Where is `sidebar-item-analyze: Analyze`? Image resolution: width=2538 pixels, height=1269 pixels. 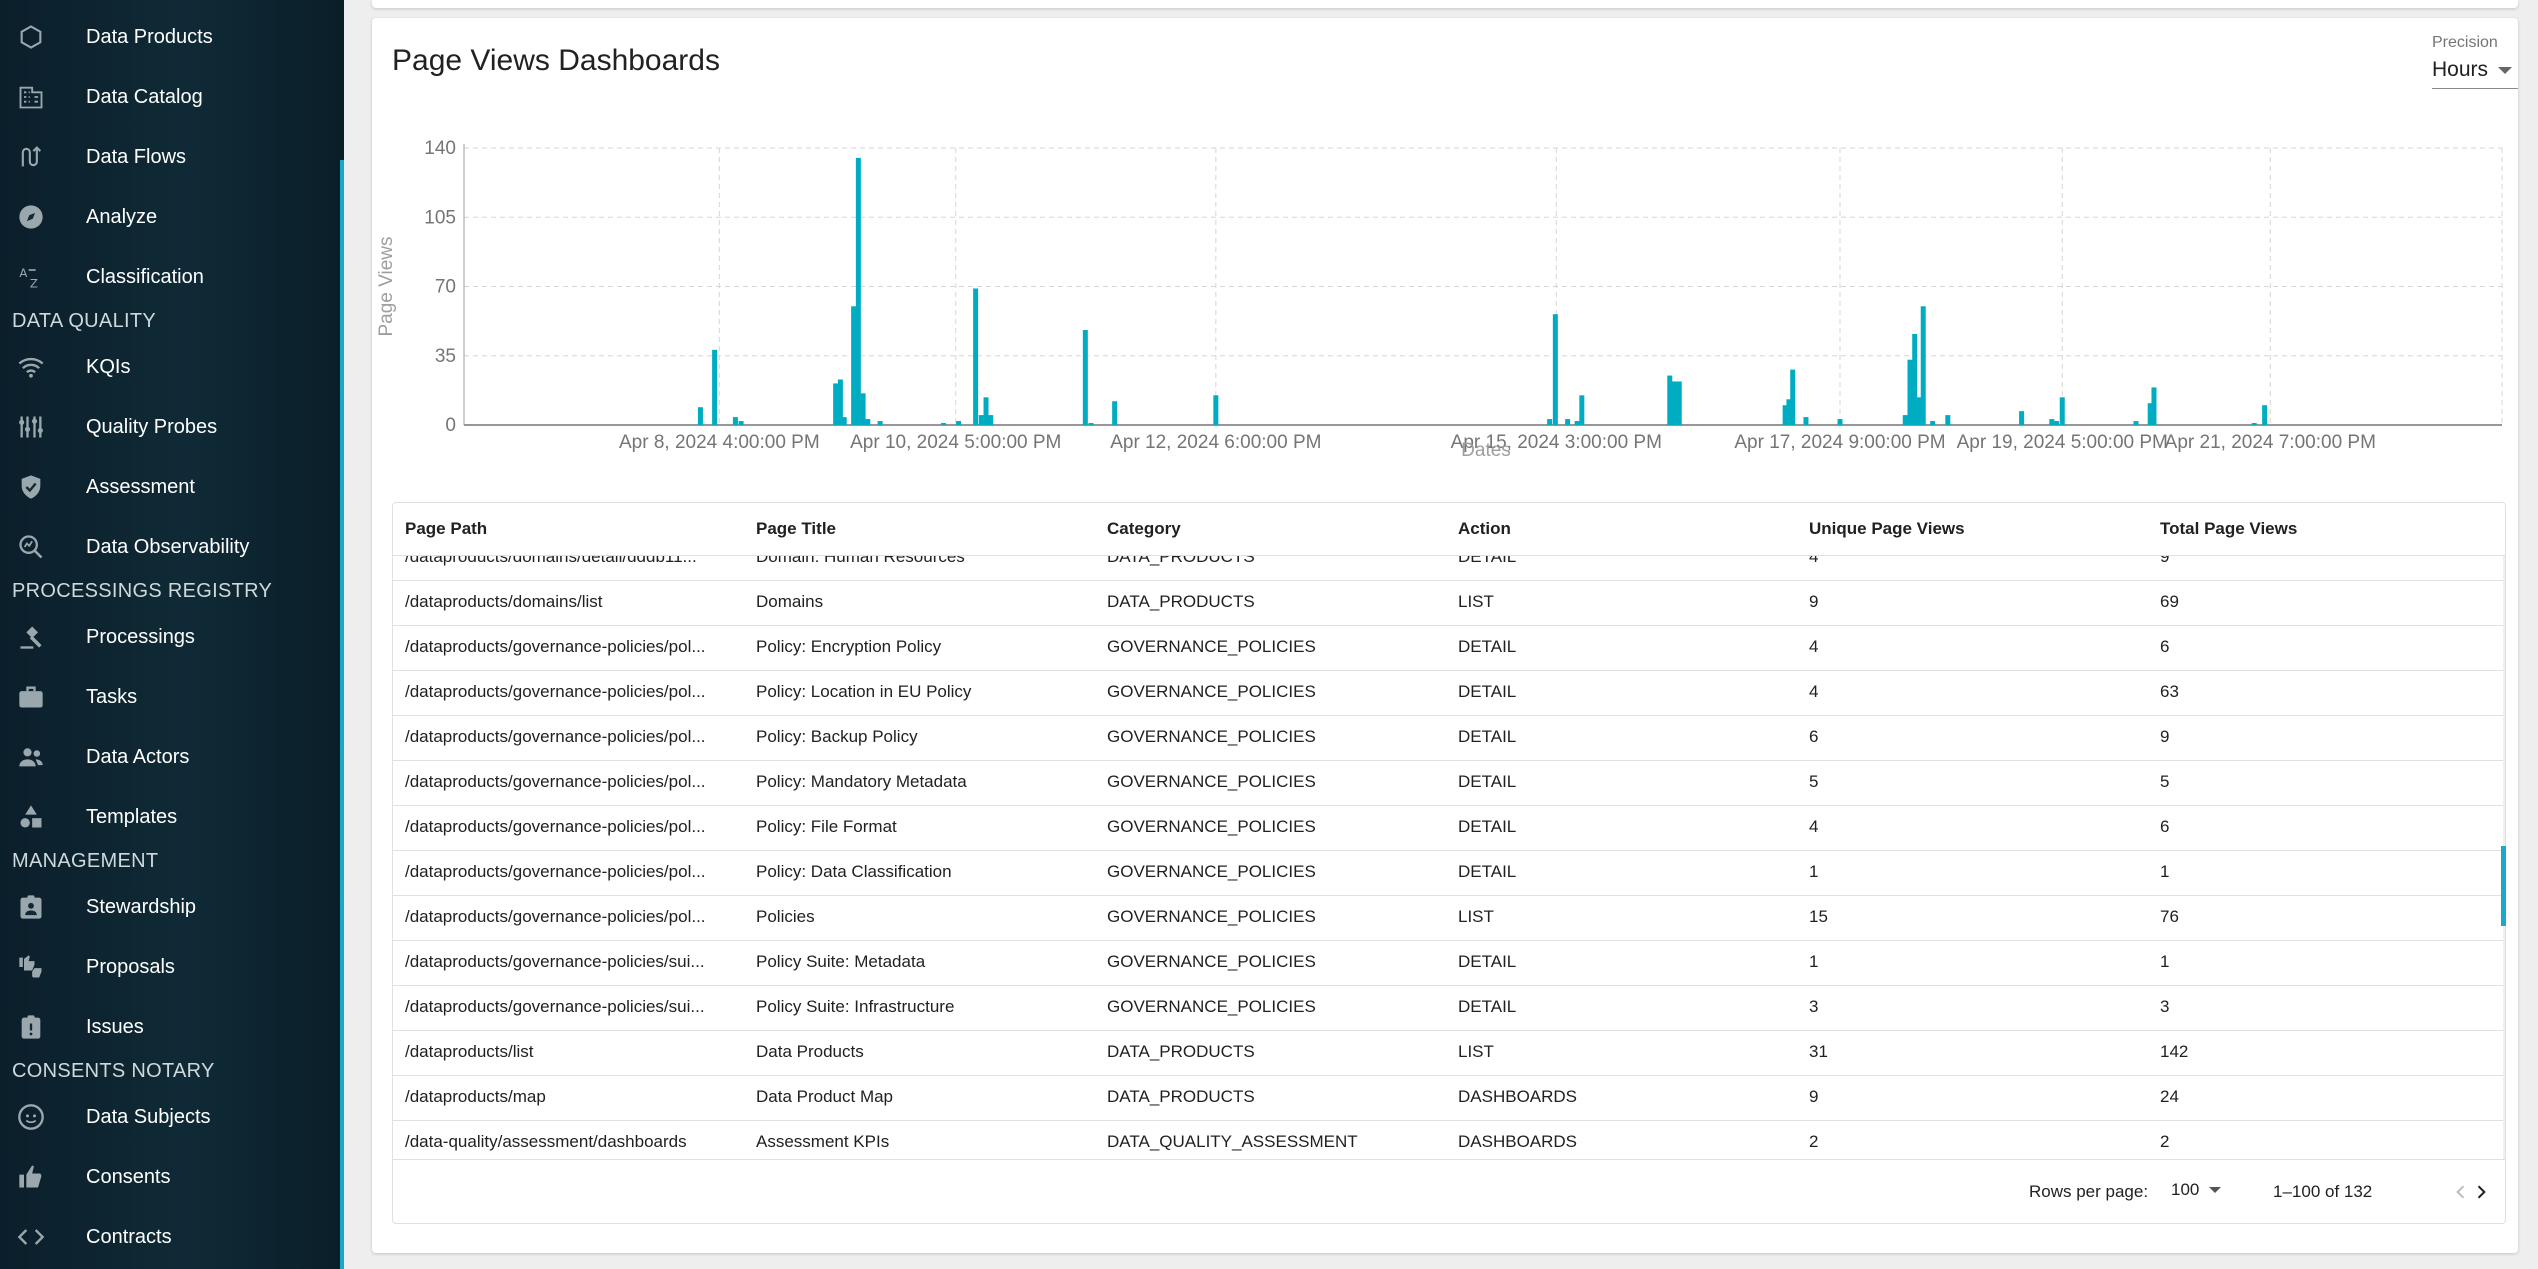 sidebar-item-analyze: Analyze is located at coordinates (170, 217).